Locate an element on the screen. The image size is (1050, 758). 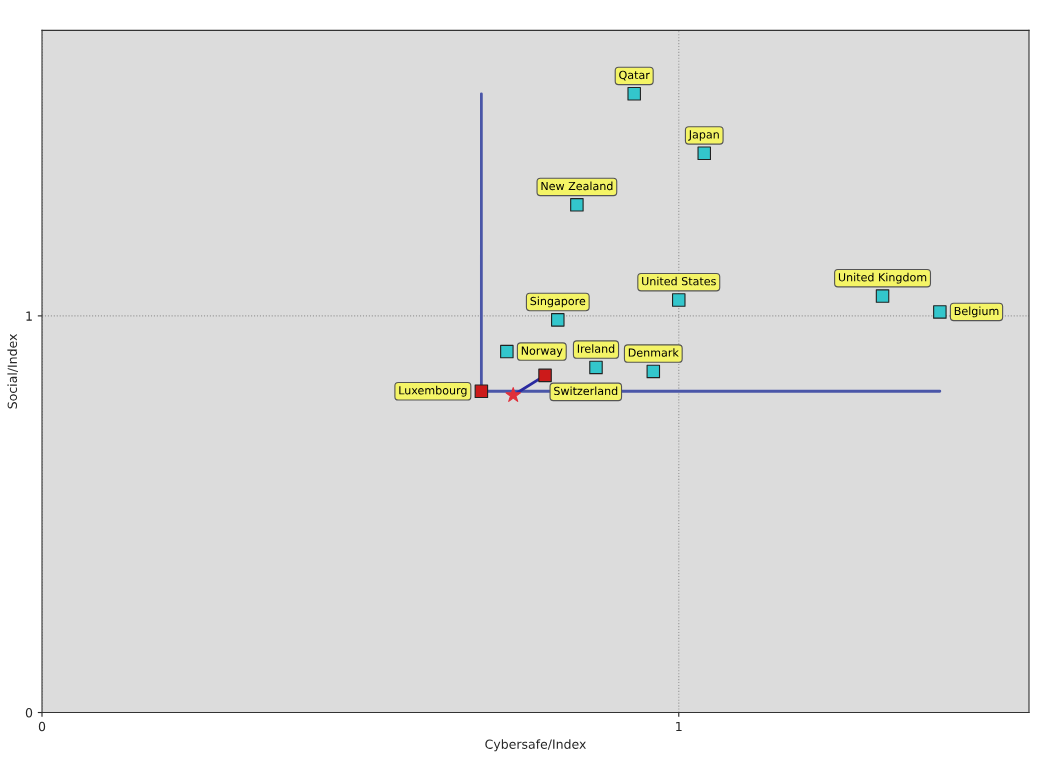
series-label: United Kingdom is located at coordinates (882, 278).